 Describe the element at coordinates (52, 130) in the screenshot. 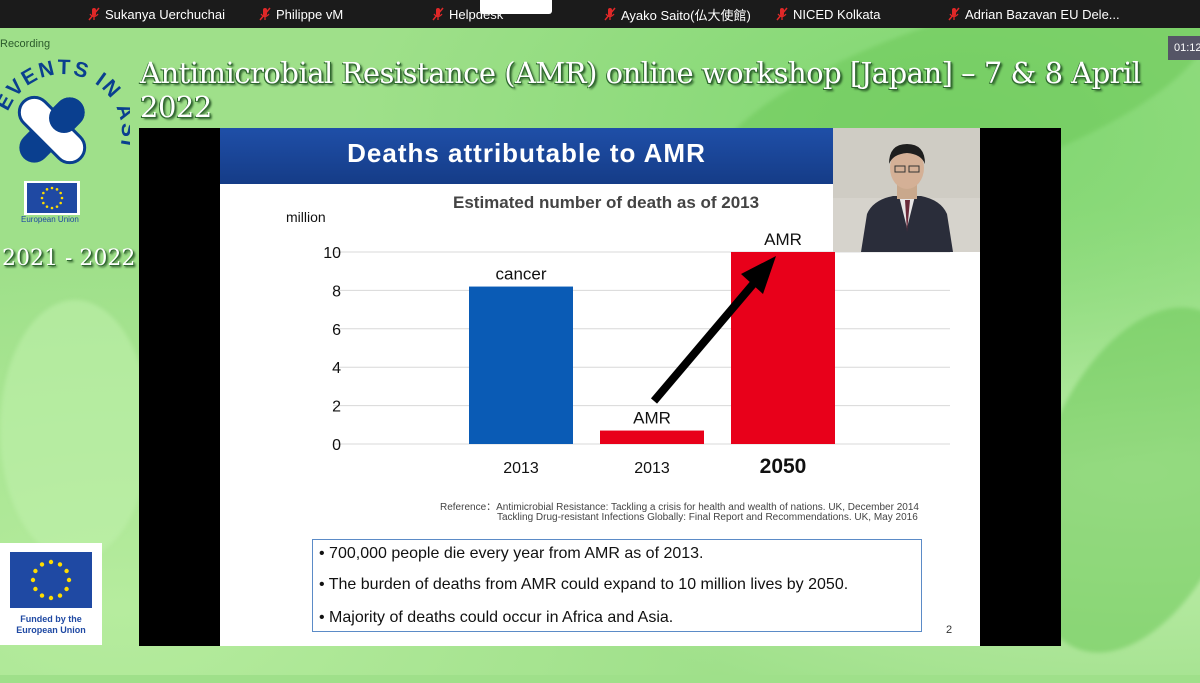

I see `cross-logo-icon` at that location.